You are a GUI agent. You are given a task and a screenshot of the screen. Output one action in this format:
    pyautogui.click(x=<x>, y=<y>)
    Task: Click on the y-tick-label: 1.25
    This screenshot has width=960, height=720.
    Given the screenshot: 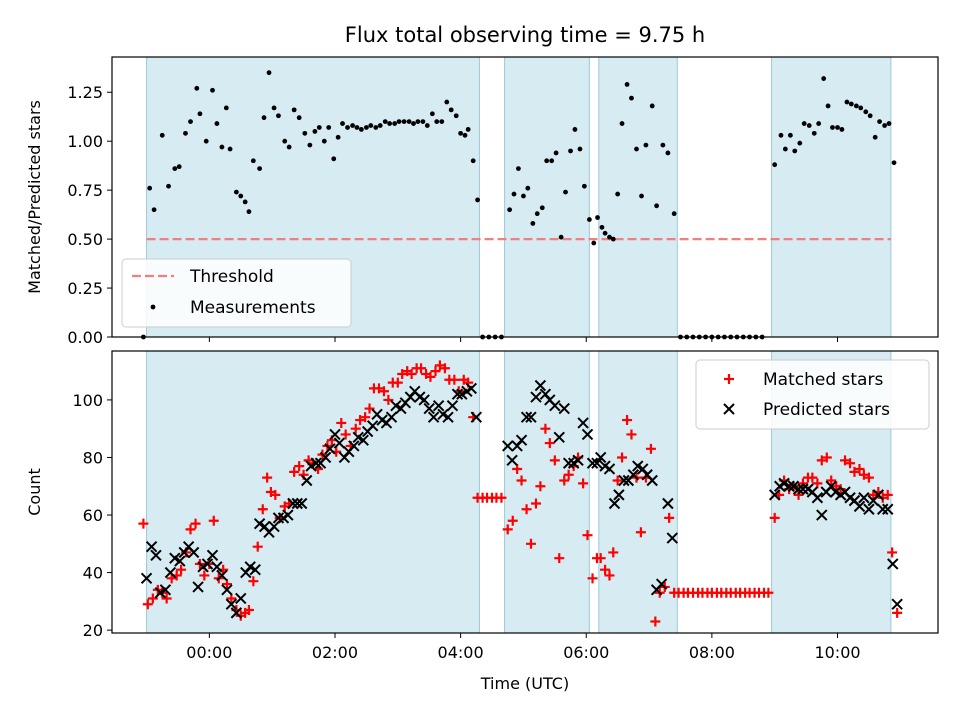 What is the action you would take?
    pyautogui.click(x=85, y=92)
    